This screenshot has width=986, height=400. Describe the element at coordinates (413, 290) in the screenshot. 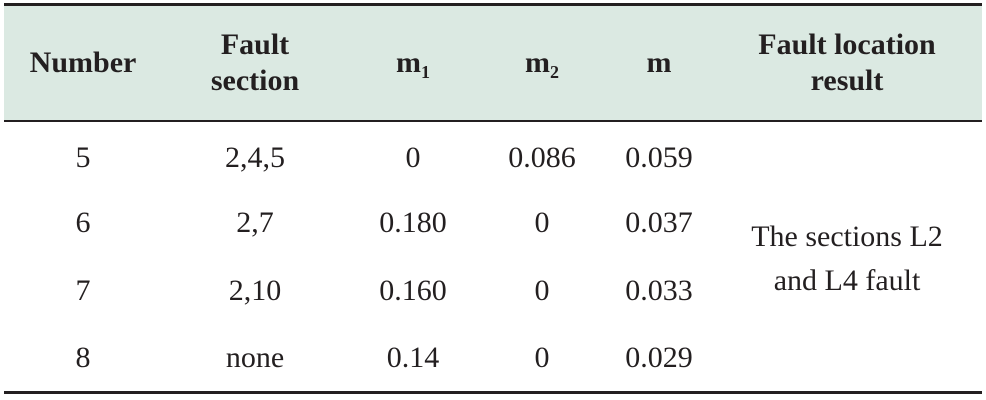

I see `cell-m1: 0.160` at that location.